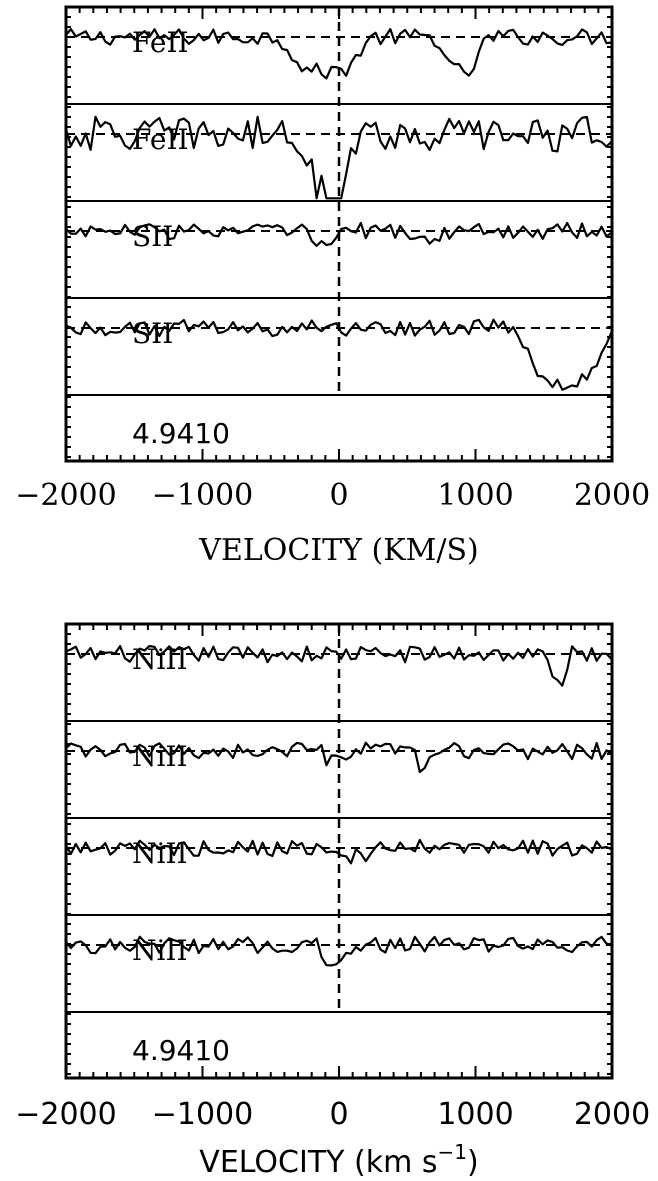 The width and height of the screenshot is (658, 1181). I want to click on x-axis-title: VELOCITY (km s−1), so click(338, 1160).